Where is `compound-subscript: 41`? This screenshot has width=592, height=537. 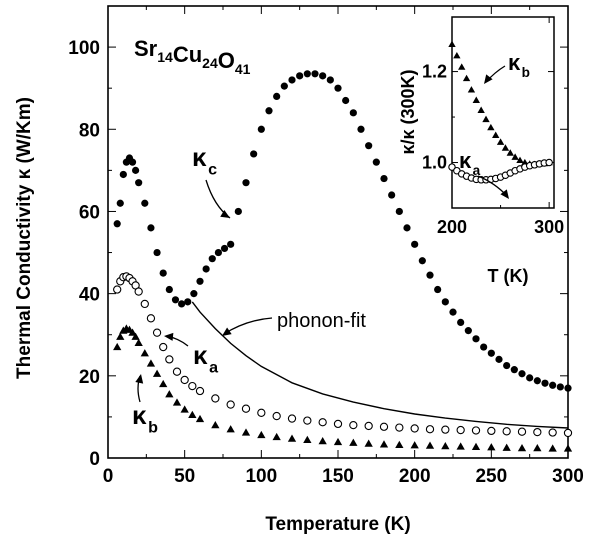 compound-subscript: 41 is located at coordinates (243, 69).